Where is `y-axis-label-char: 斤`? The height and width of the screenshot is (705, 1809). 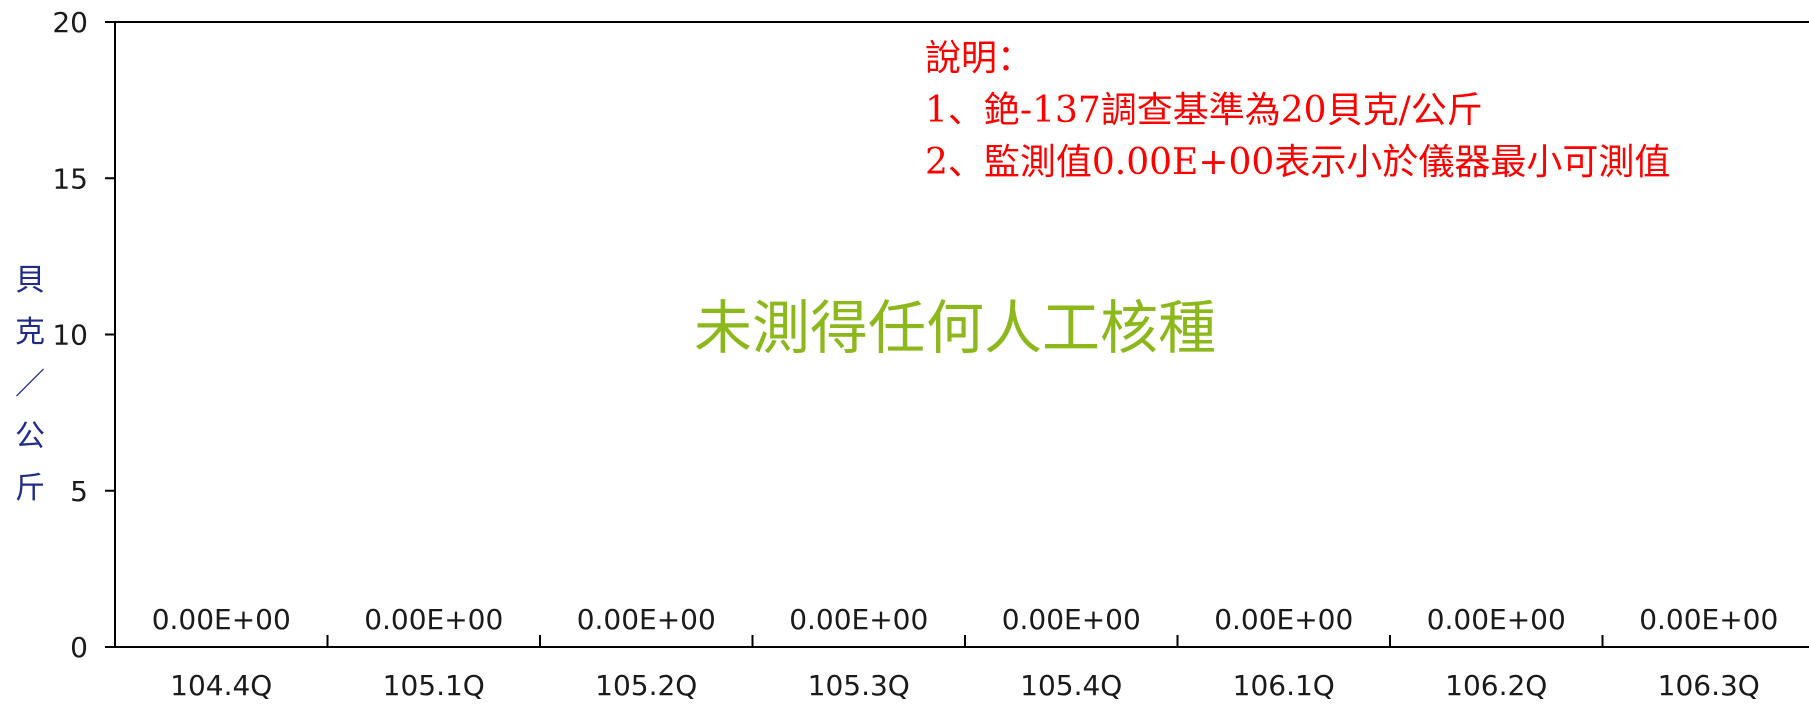
y-axis-label-char: 斤 is located at coordinates (30, 488).